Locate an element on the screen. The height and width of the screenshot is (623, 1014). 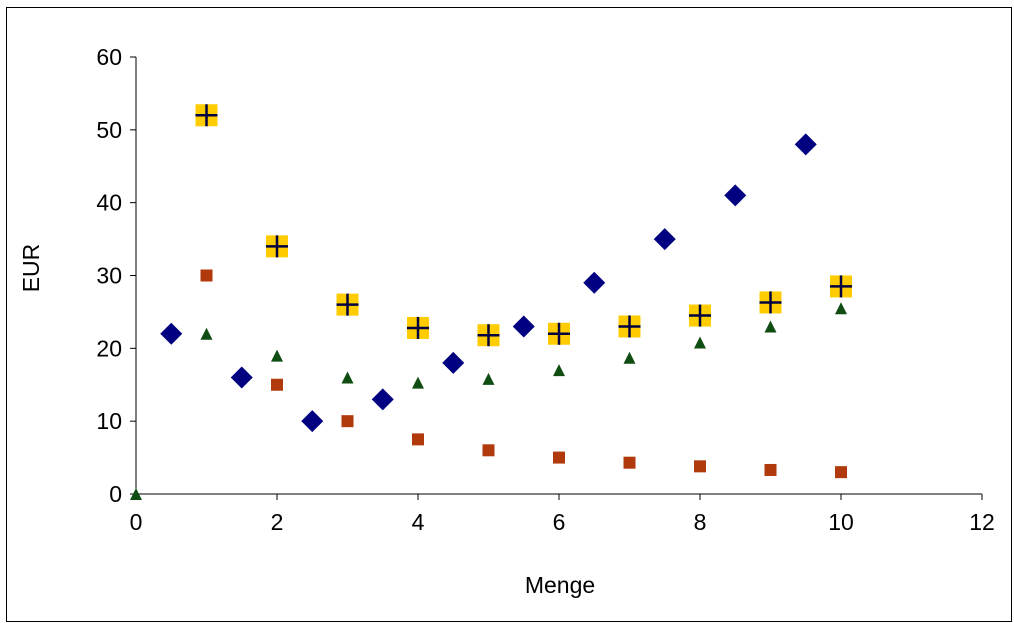
y-tick-label: 50 is located at coordinates (109, 130).